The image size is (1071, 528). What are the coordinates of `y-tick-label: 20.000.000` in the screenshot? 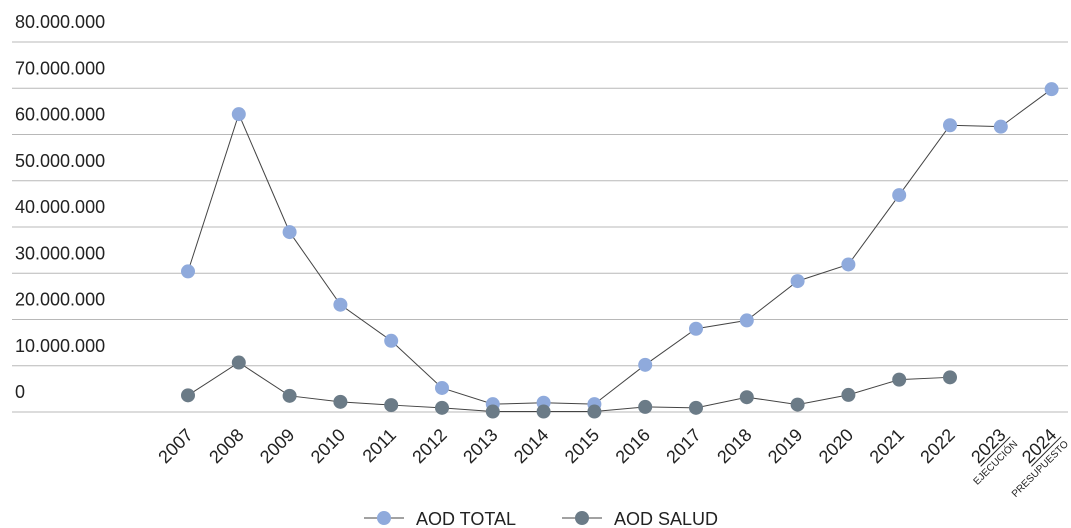 It's located at (60, 300).